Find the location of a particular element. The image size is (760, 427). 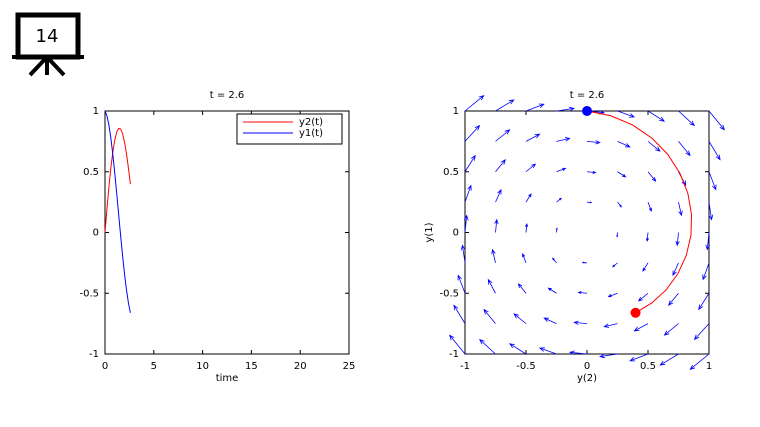

x-tick-label: 15 is located at coordinates (251, 366).